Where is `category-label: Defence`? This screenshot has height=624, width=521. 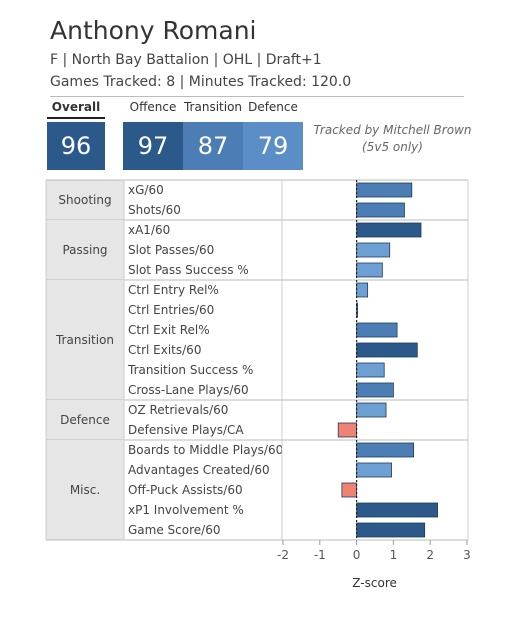
category-label: Defence is located at coordinates (85, 420).